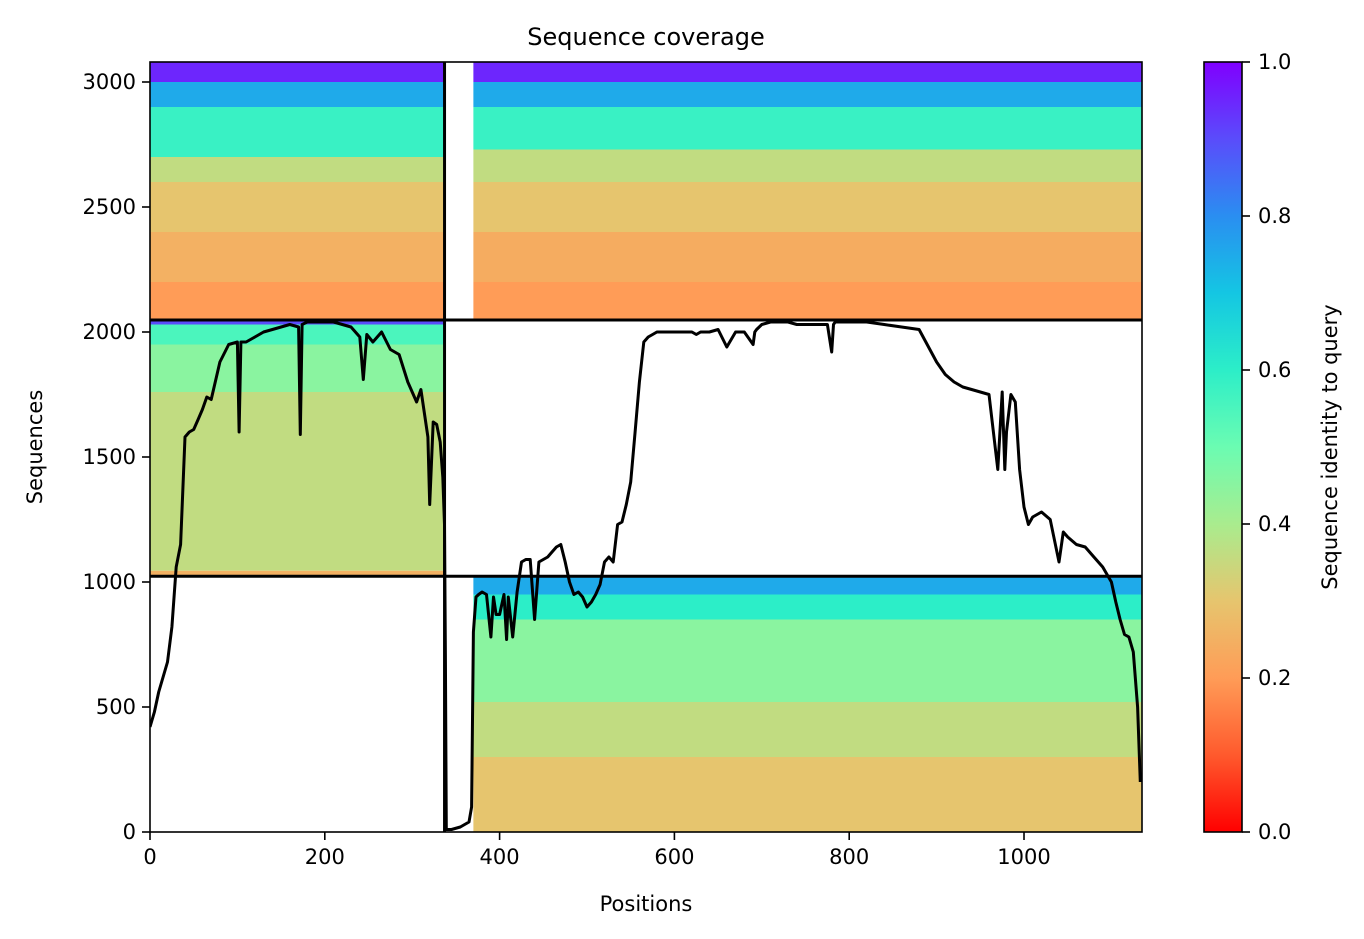  What do you see at coordinates (109, 82) in the screenshot?
I see `y-tick-label: 3000` at bounding box center [109, 82].